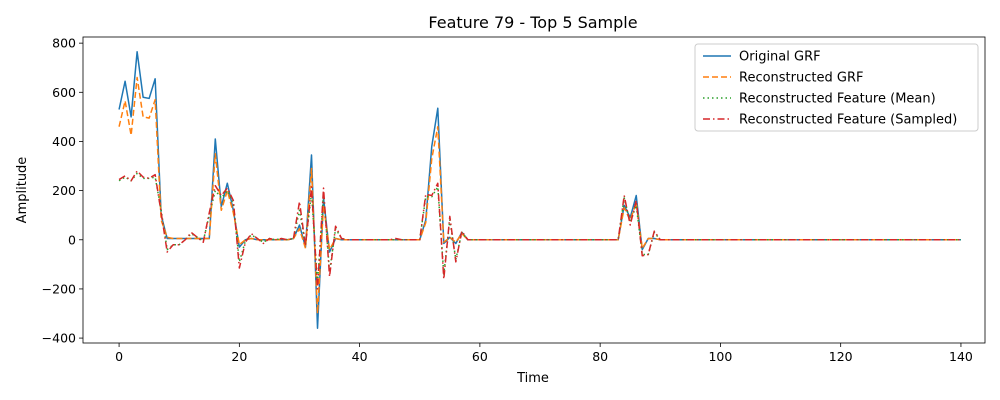 Image resolution: width=1000 pixels, height=400 pixels. Describe the element at coordinates (961, 356) in the screenshot. I see `x-tick-label: 140` at that location.